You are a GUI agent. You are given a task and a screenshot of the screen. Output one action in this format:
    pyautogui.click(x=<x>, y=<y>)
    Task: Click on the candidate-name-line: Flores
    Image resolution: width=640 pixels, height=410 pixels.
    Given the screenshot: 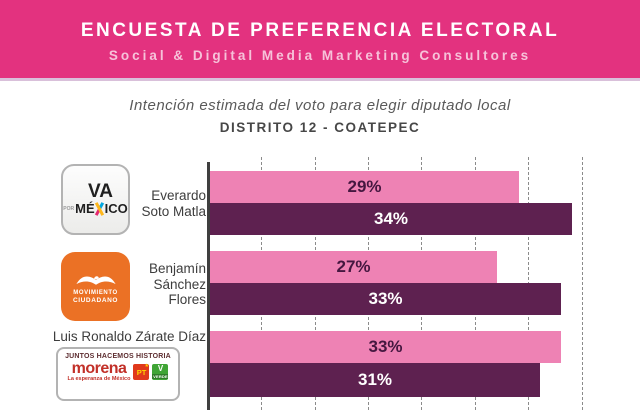 What is the action you would take?
    pyautogui.click(x=187, y=299)
    